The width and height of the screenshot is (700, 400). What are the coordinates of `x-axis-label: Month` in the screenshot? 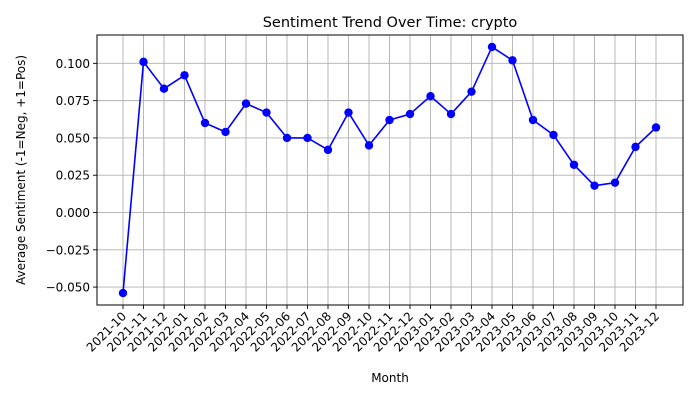 It's located at (390, 378).